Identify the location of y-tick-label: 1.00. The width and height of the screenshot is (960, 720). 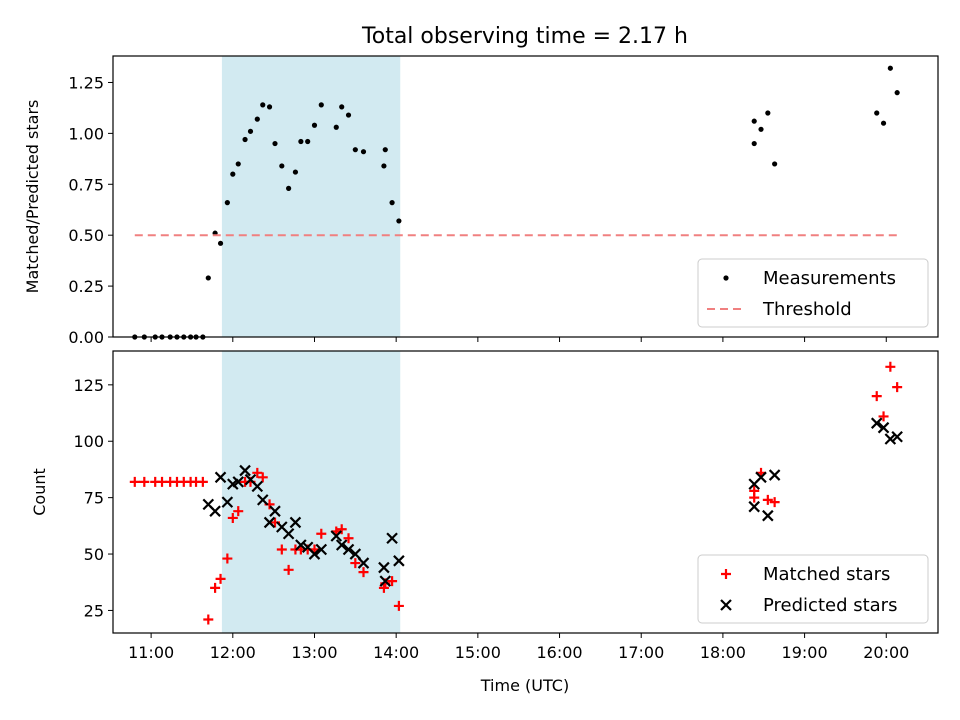
(86, 133).